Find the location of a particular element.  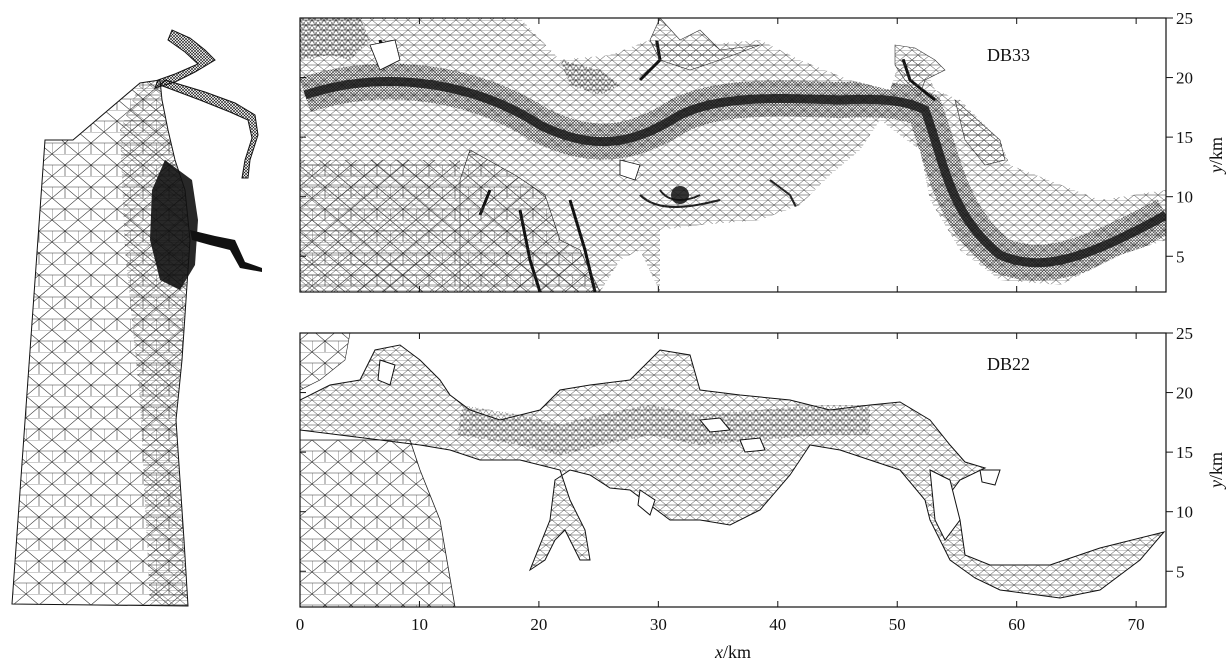

overview-tributary-a is located at coordinates (209, 129).